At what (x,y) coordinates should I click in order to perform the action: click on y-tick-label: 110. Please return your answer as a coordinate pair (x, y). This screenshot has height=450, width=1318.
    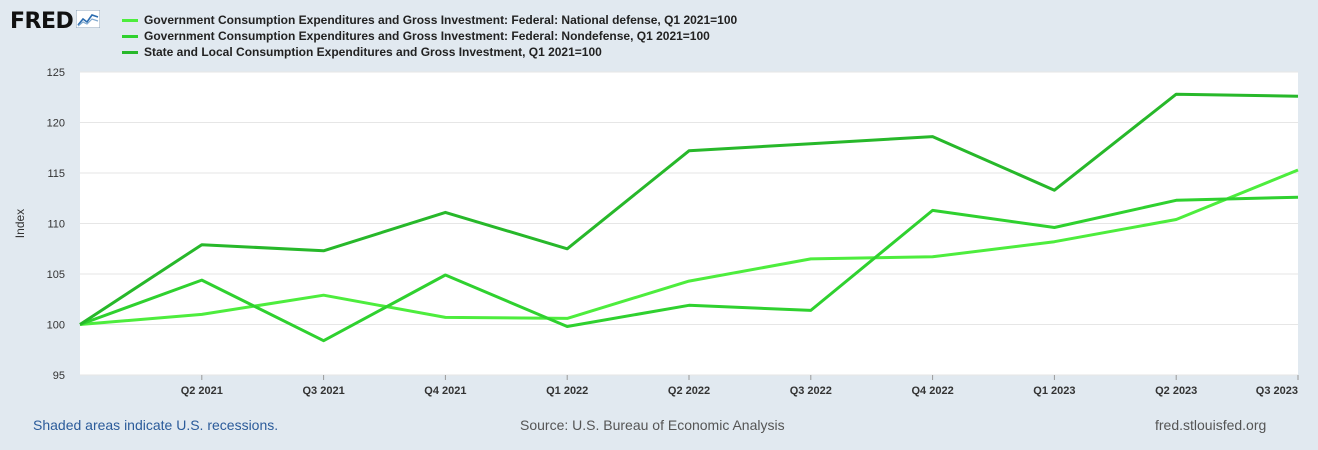
    Looking at the image, I should click on (56, 225).